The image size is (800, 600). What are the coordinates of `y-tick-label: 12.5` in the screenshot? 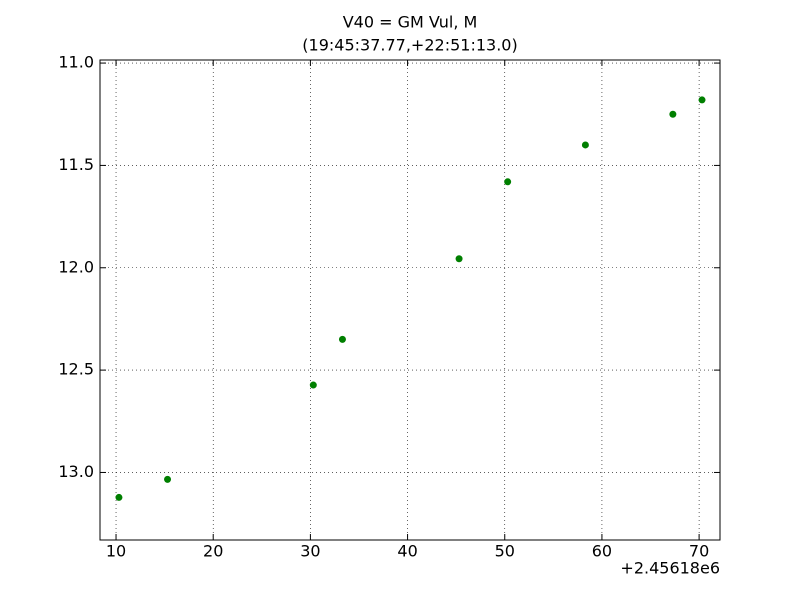 It's located at (76, 369).